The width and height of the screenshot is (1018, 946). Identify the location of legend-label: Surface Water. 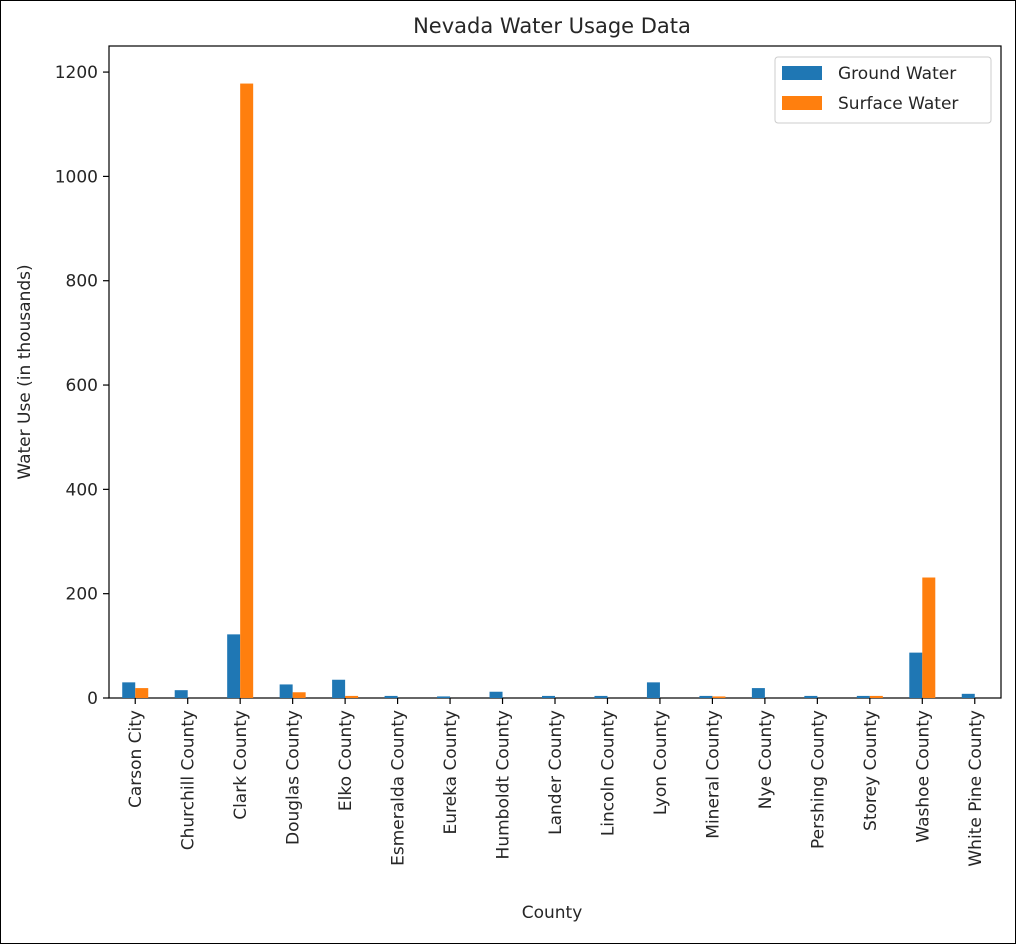
(898, 104).